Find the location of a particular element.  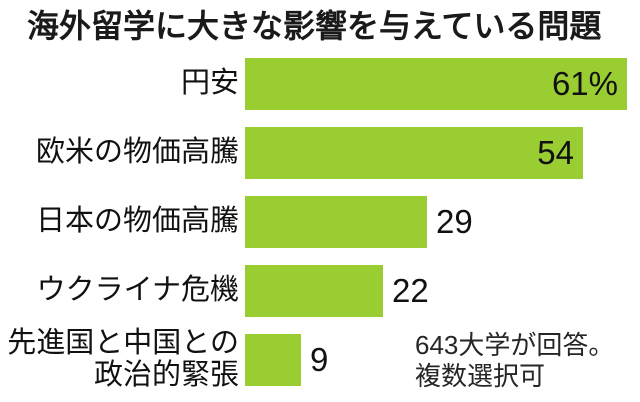

value-label: 22 is located at coordinates (410, 290).